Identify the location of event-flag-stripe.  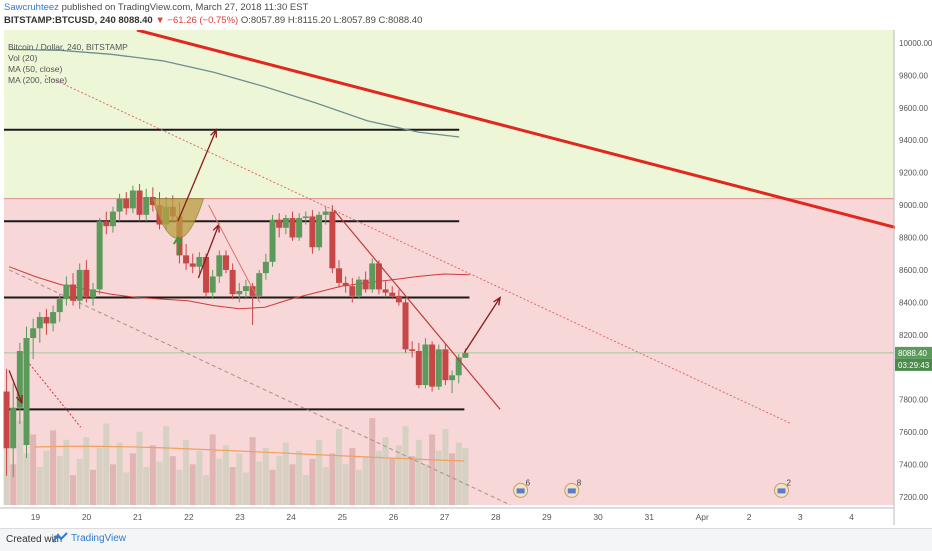
(781, 491).